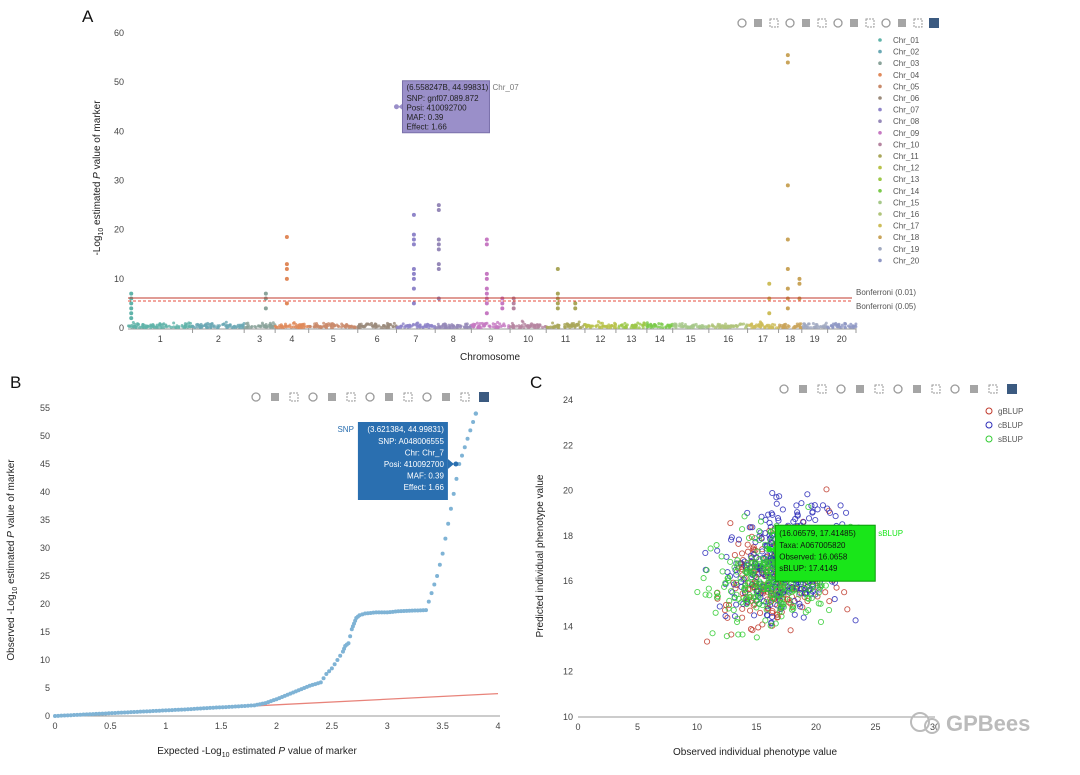 The width and height of the screenshot is (1080, 775). I want to click on legend-item-label: Chr_17, so click(906, 226).